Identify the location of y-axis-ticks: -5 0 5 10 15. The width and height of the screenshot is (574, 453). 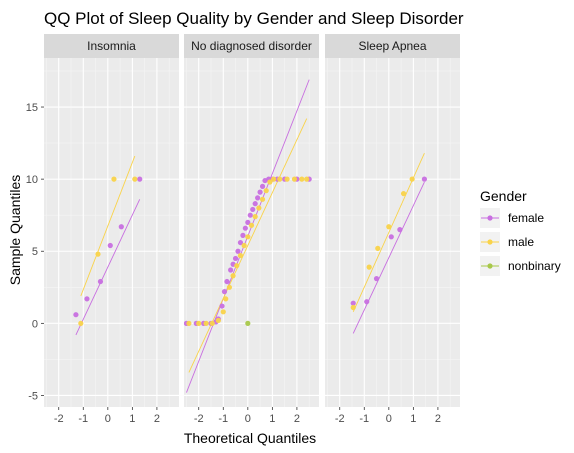
(35, 252).